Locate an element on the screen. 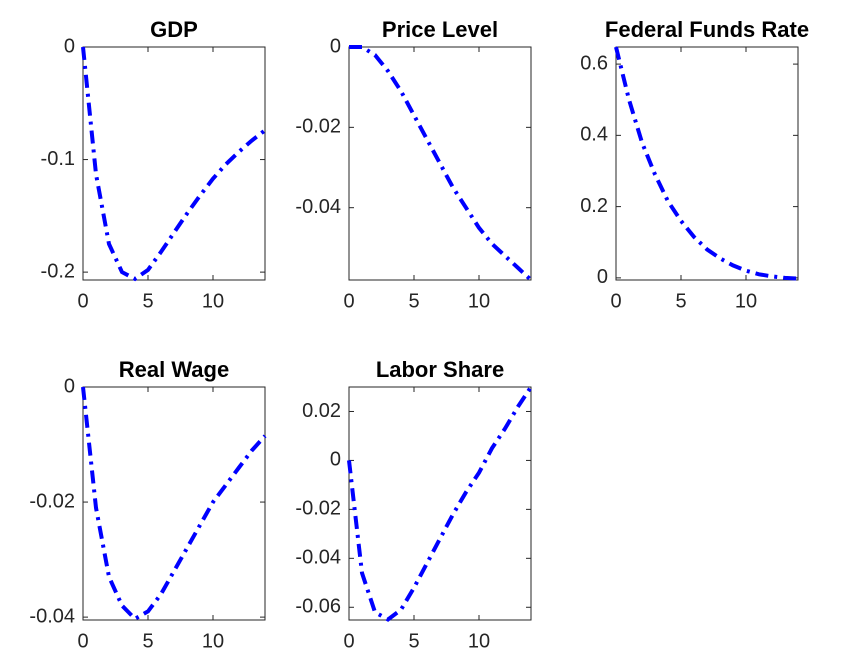 The height and width of the screenshot is (660, 850). title: GDP is located at coordinates (174, 29).